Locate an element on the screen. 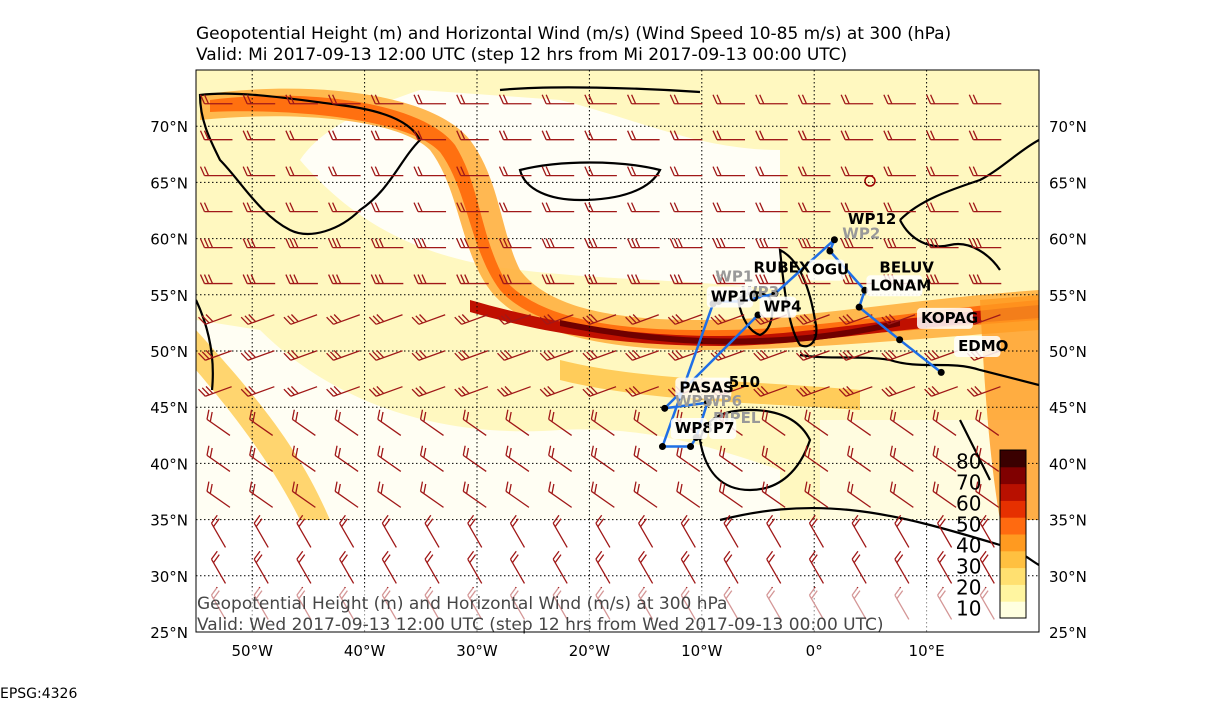  lat-tick-left: 55°N is located at coordinates (169, 296).